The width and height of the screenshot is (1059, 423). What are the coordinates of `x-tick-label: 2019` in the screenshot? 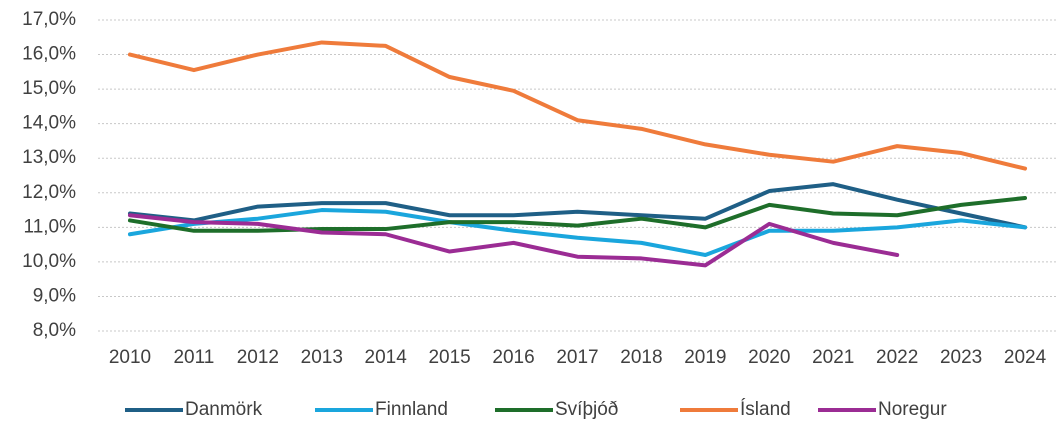 It's located at (705, 357).